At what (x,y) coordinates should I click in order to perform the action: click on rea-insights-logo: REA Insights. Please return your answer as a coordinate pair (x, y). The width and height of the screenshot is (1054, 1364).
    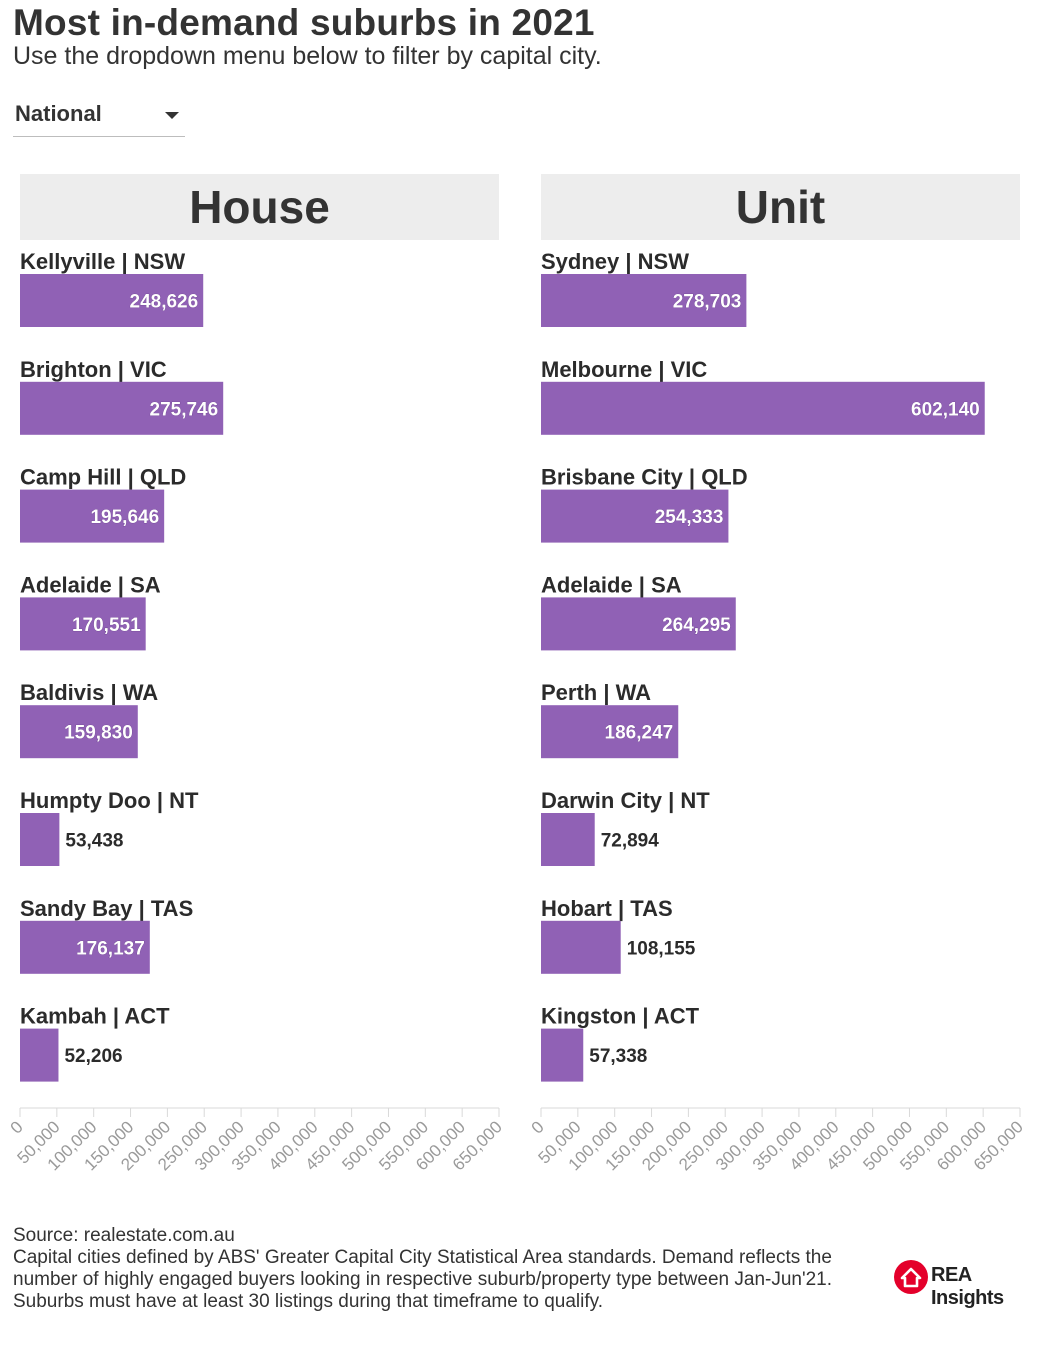
    Looking at the image, I should click on (968, 1284).